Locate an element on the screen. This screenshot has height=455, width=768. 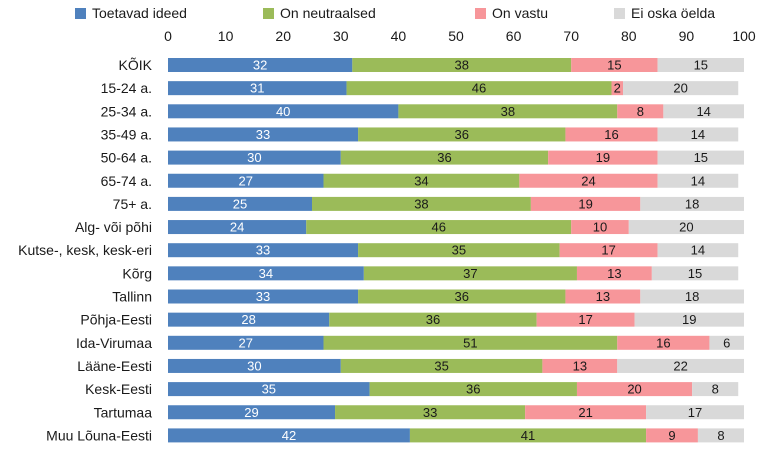
data-label-ei-oska-oelda-65-74-a: 14 is located at coordinates (698, 180).